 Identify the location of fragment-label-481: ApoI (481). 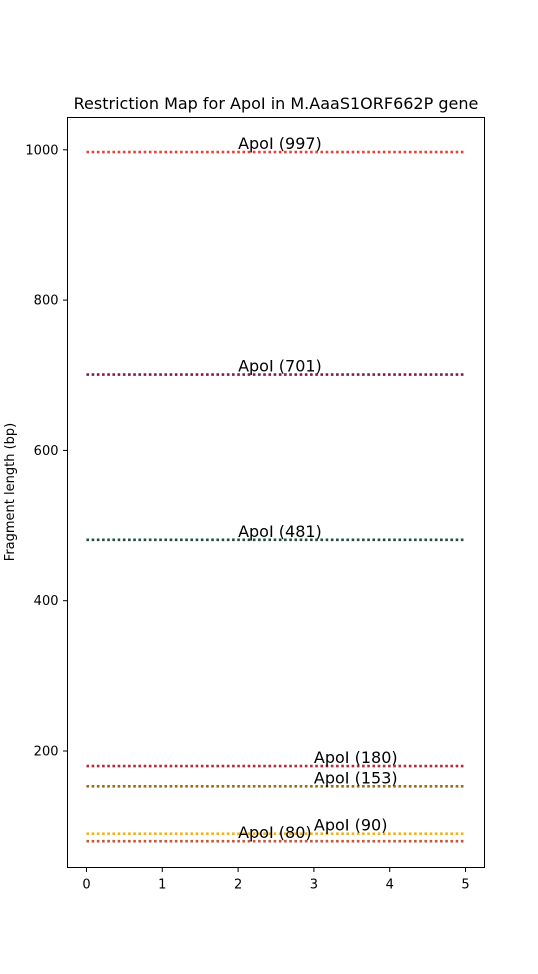
(280, 531).